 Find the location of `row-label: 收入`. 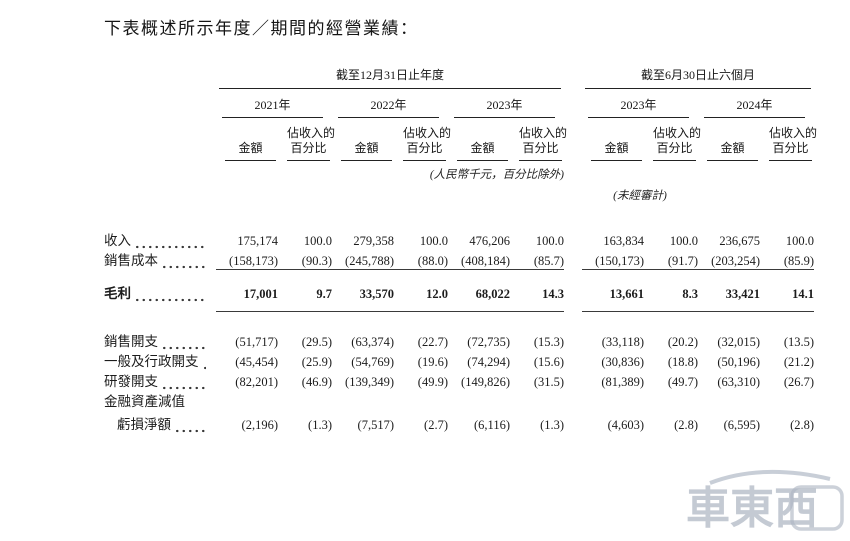

row-label: 收入 is located at coordinates (160, 239).